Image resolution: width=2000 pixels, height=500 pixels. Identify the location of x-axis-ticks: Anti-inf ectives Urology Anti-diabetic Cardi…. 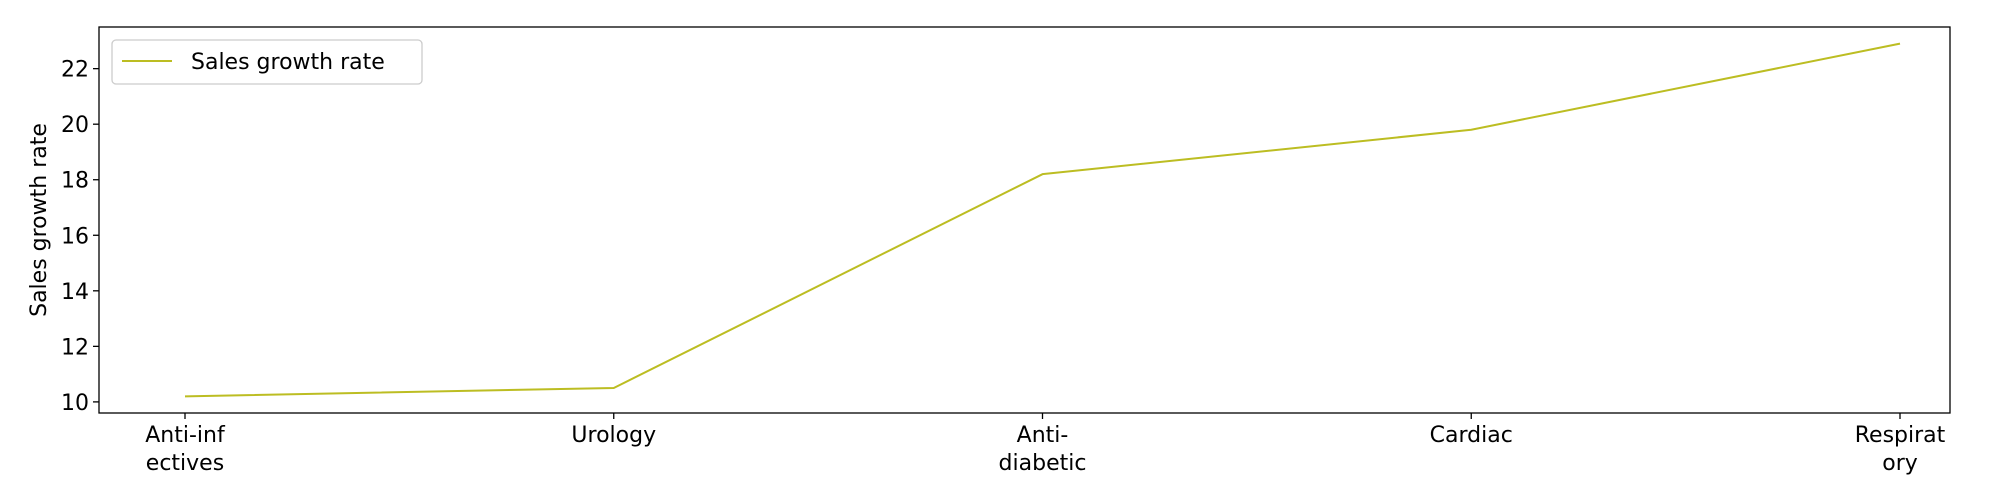
(1045, 444).